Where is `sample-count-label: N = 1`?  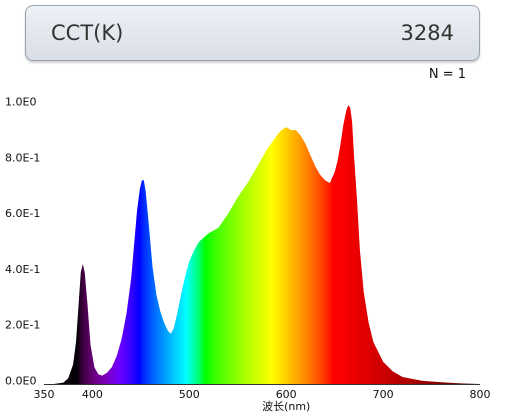
sample-count-label: N = 1 is located at coordinates (447, 74).